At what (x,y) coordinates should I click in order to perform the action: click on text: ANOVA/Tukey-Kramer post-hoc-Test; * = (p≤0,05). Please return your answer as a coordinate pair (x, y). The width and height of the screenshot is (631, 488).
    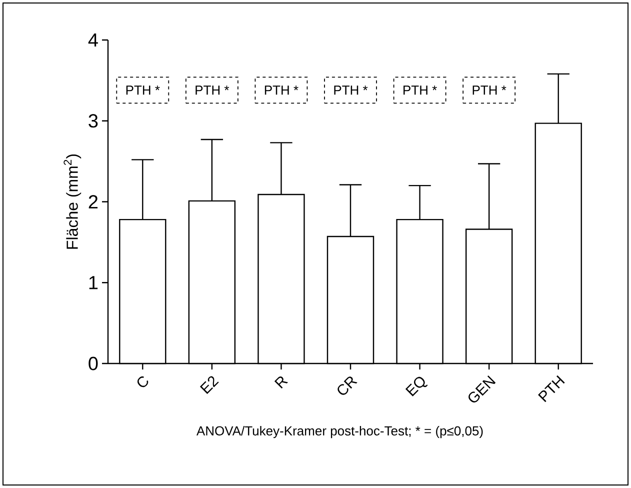
    Looking at the image, I should click on (339, 432).